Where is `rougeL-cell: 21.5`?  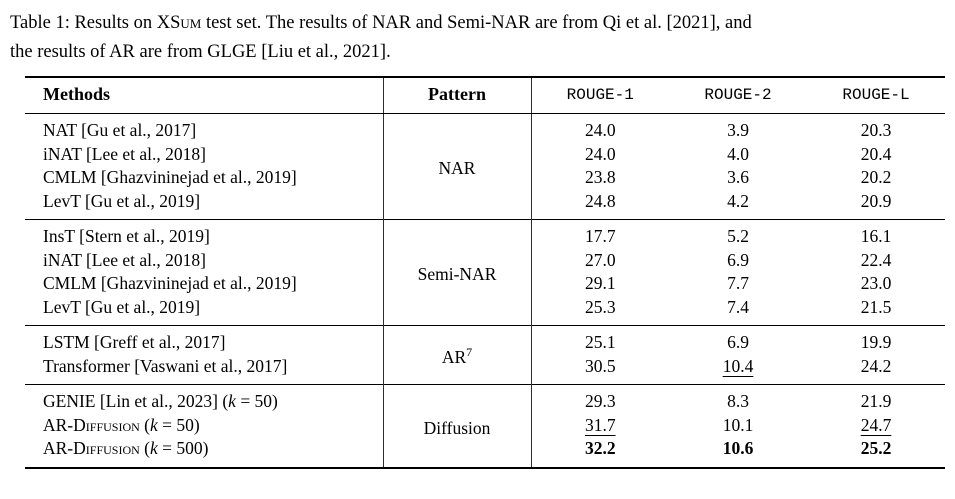
rougeL-cell: 21.5 is located at coordinates (876, 306).